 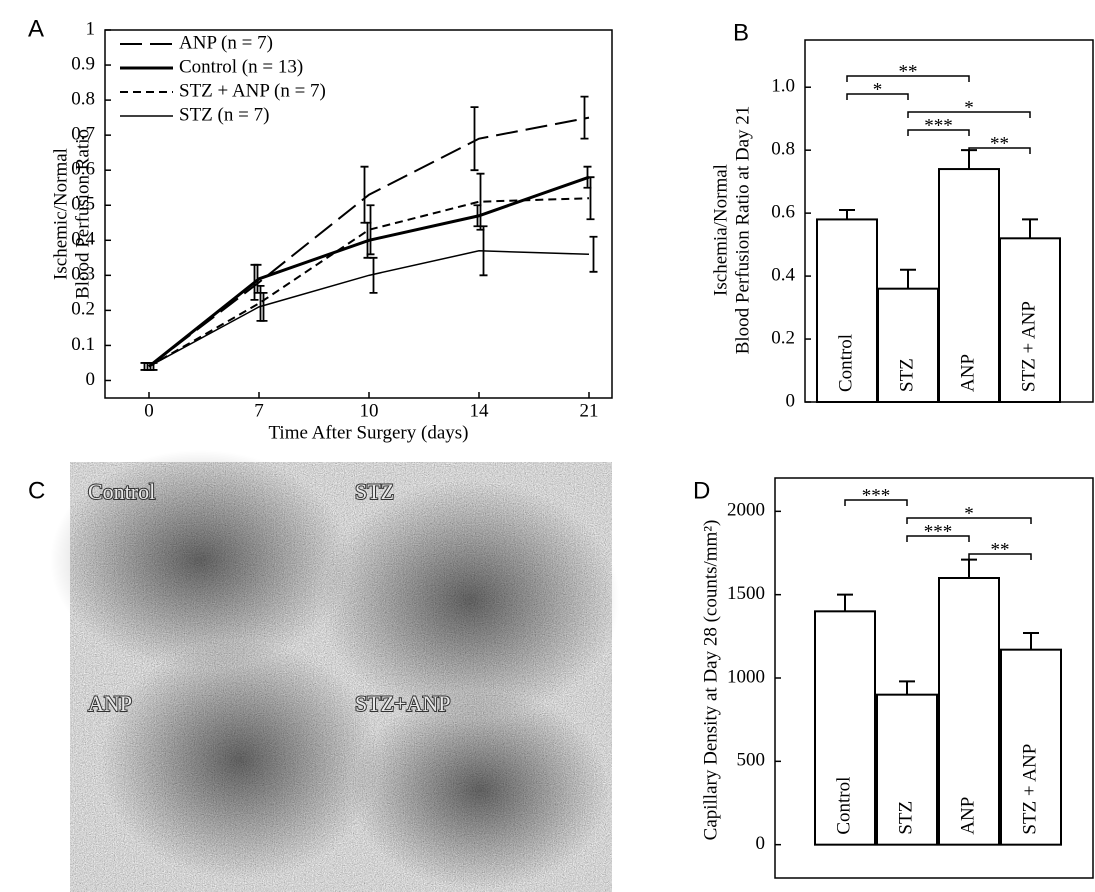 What do you see at coordinates (369, 410) in the screenshot?
I see `x-tick-label: 10` at bounding box center [369, 410].